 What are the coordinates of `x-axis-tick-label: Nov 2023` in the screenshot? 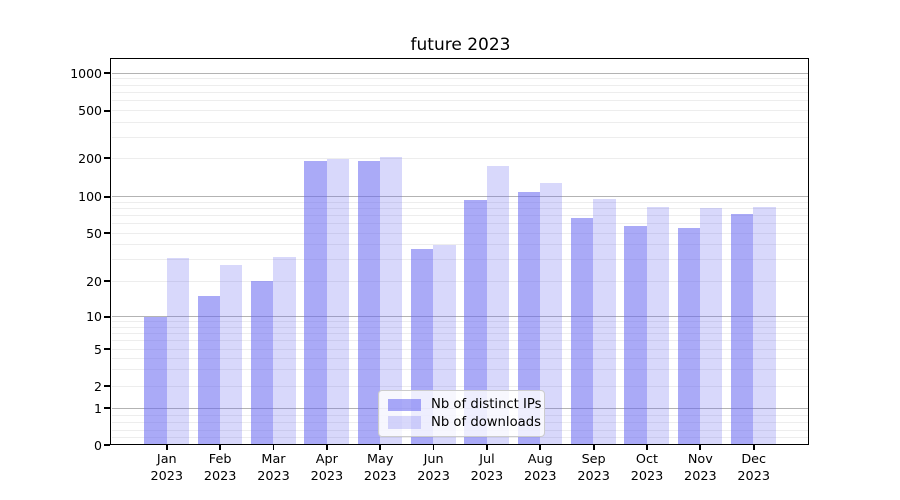 It's located at (700, 468).